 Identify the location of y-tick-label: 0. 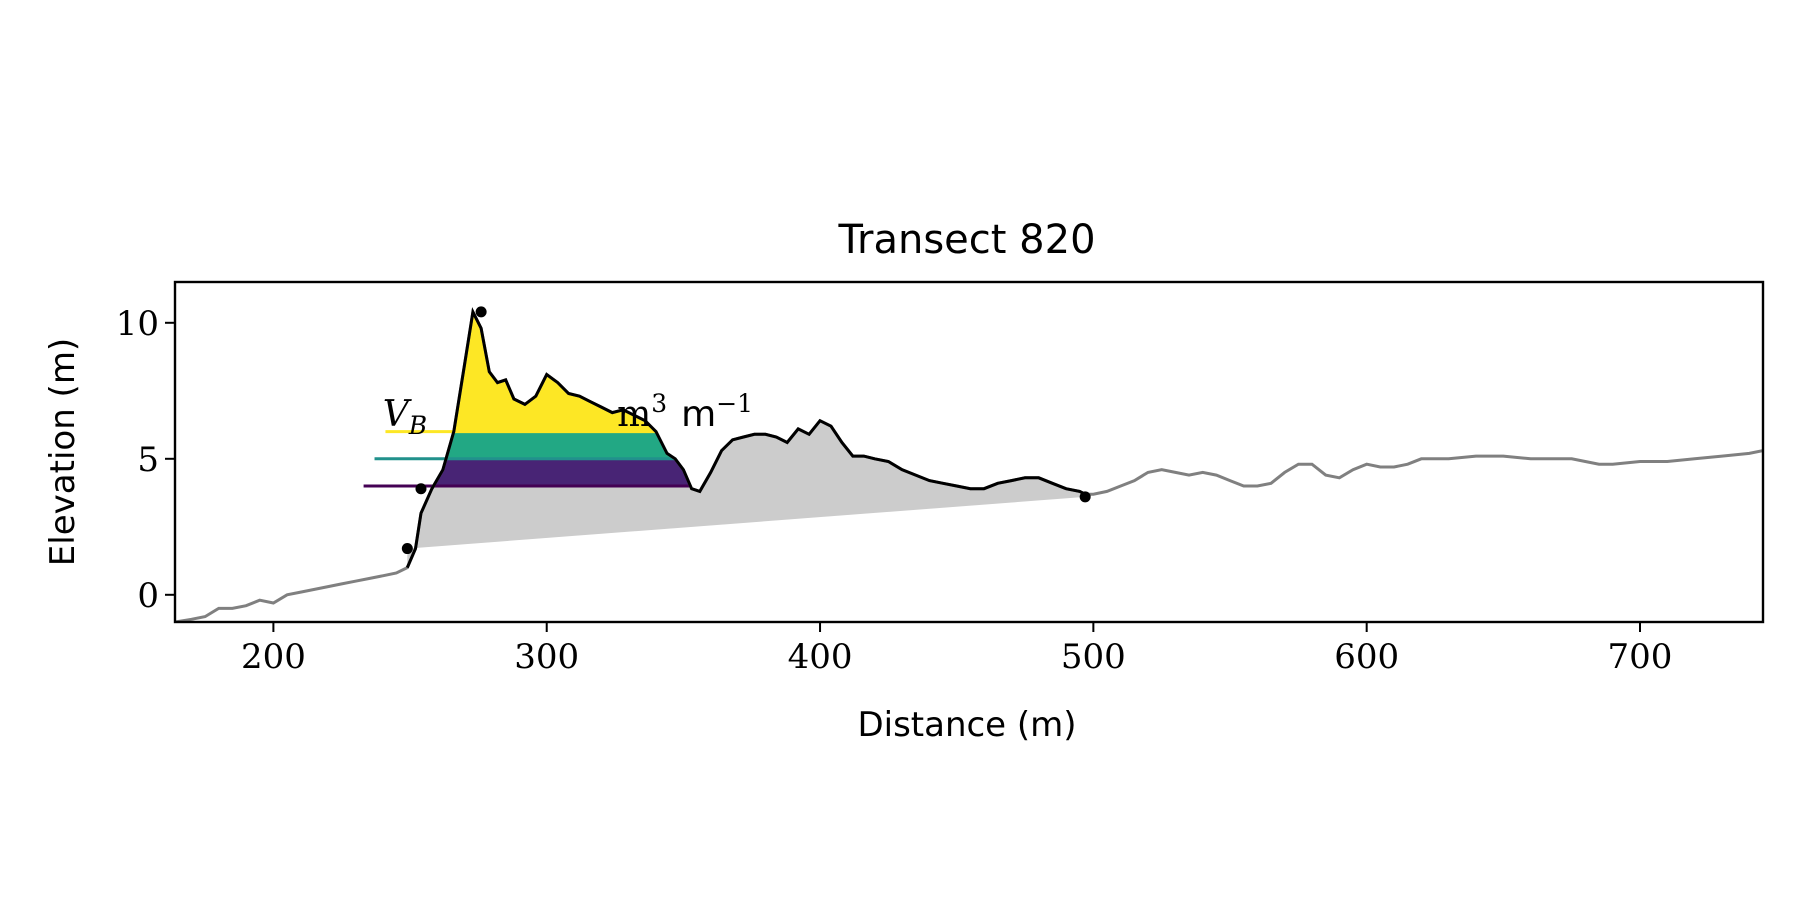
(148, 596).